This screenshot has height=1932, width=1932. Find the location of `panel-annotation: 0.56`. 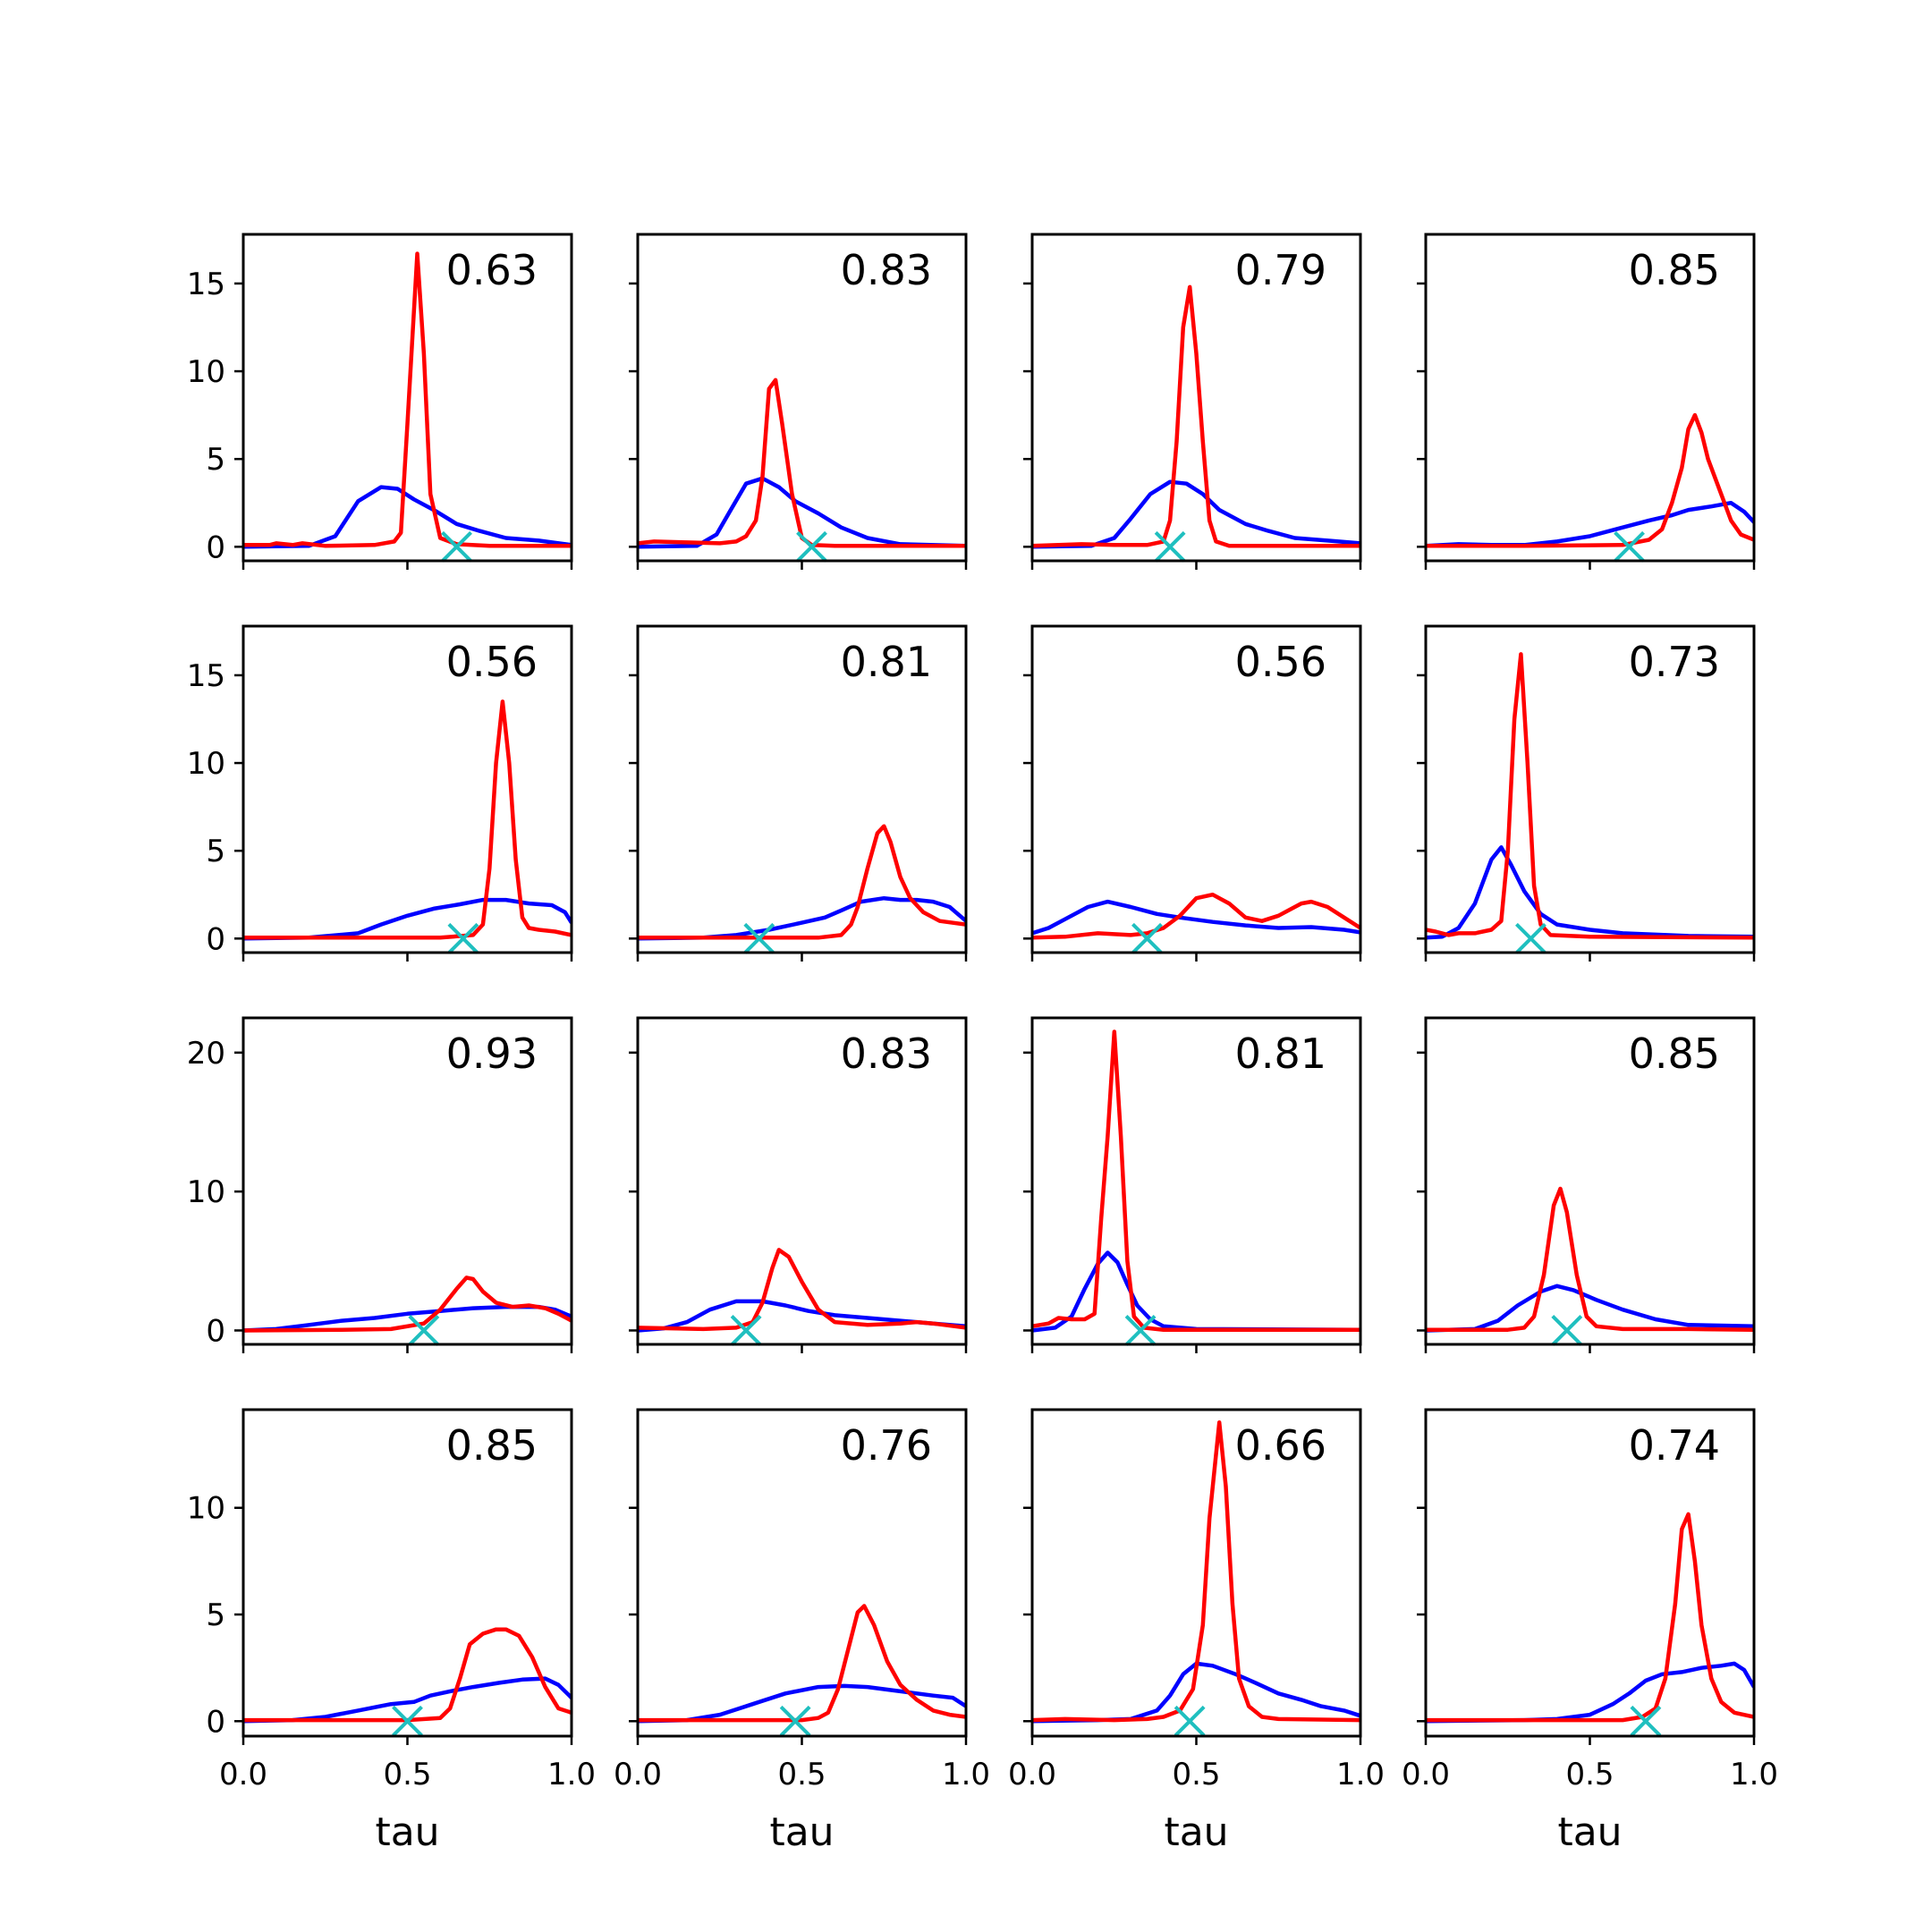

panel-annotation: 0.56 is located at coordinates (1280, 662).